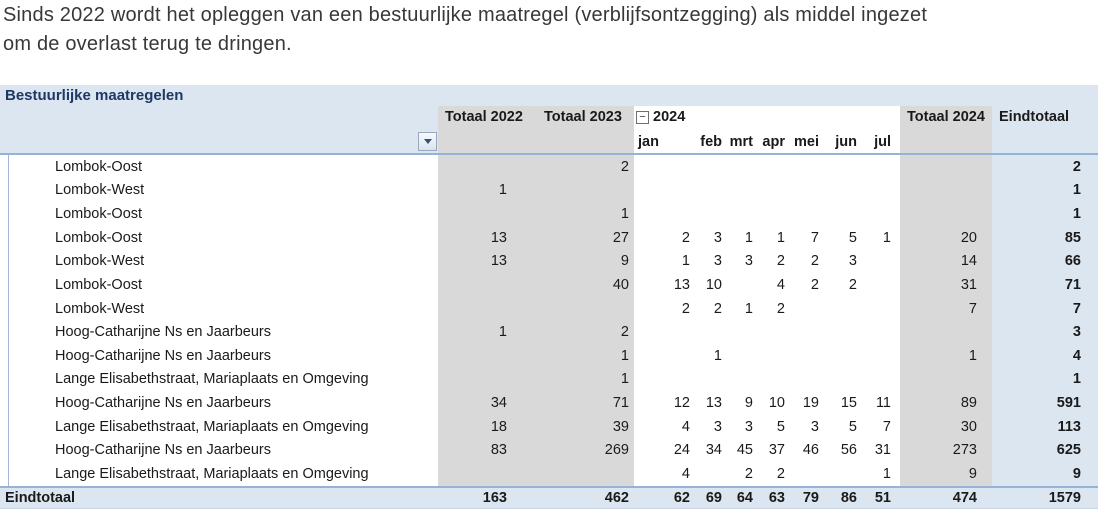 The image size is (1098, 523). Describe the element at coordinates (806, 450) in the screenshot. I see `cell-2024-mei: 46` at that location.